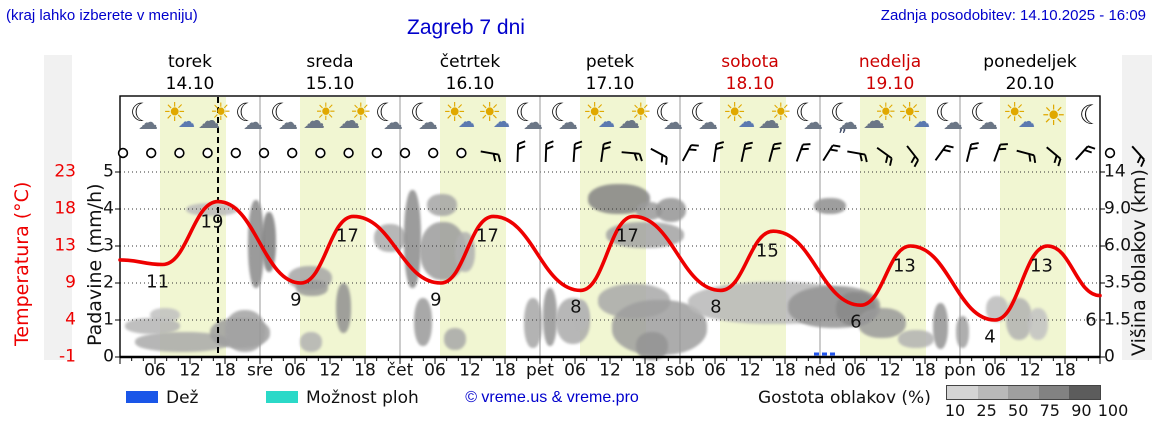 The height and width of the screenshot is (443, 1152). I want to click on day-name: nedelja, so click(890, 62).